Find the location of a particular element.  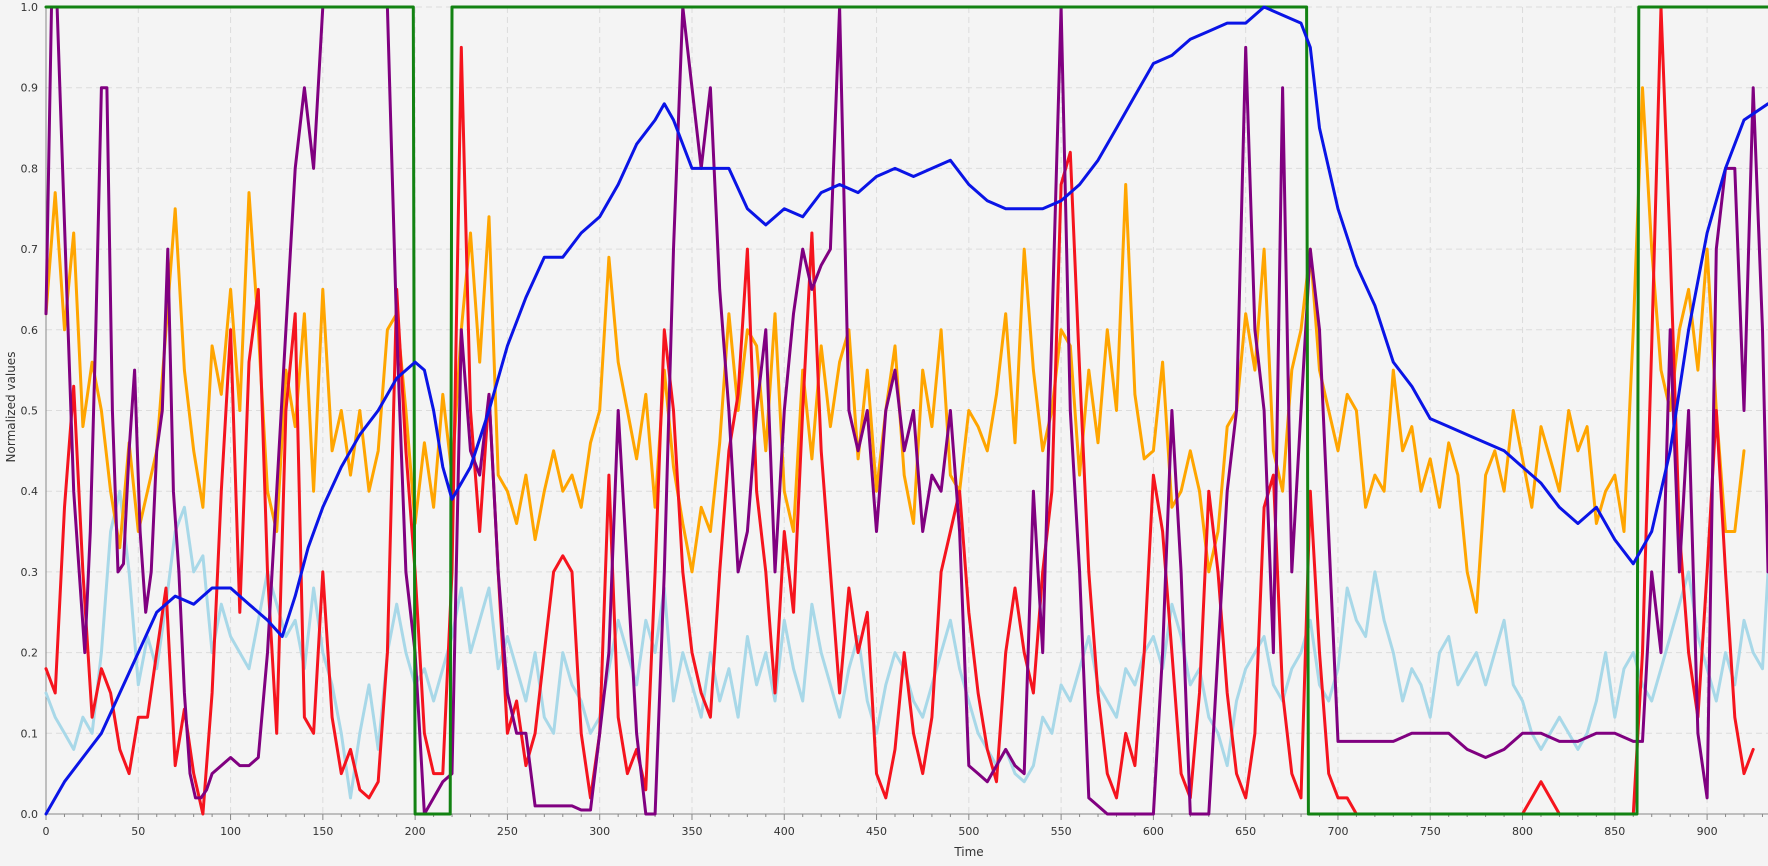

x-tick-label: 50 is located at coordinates (138, 831).